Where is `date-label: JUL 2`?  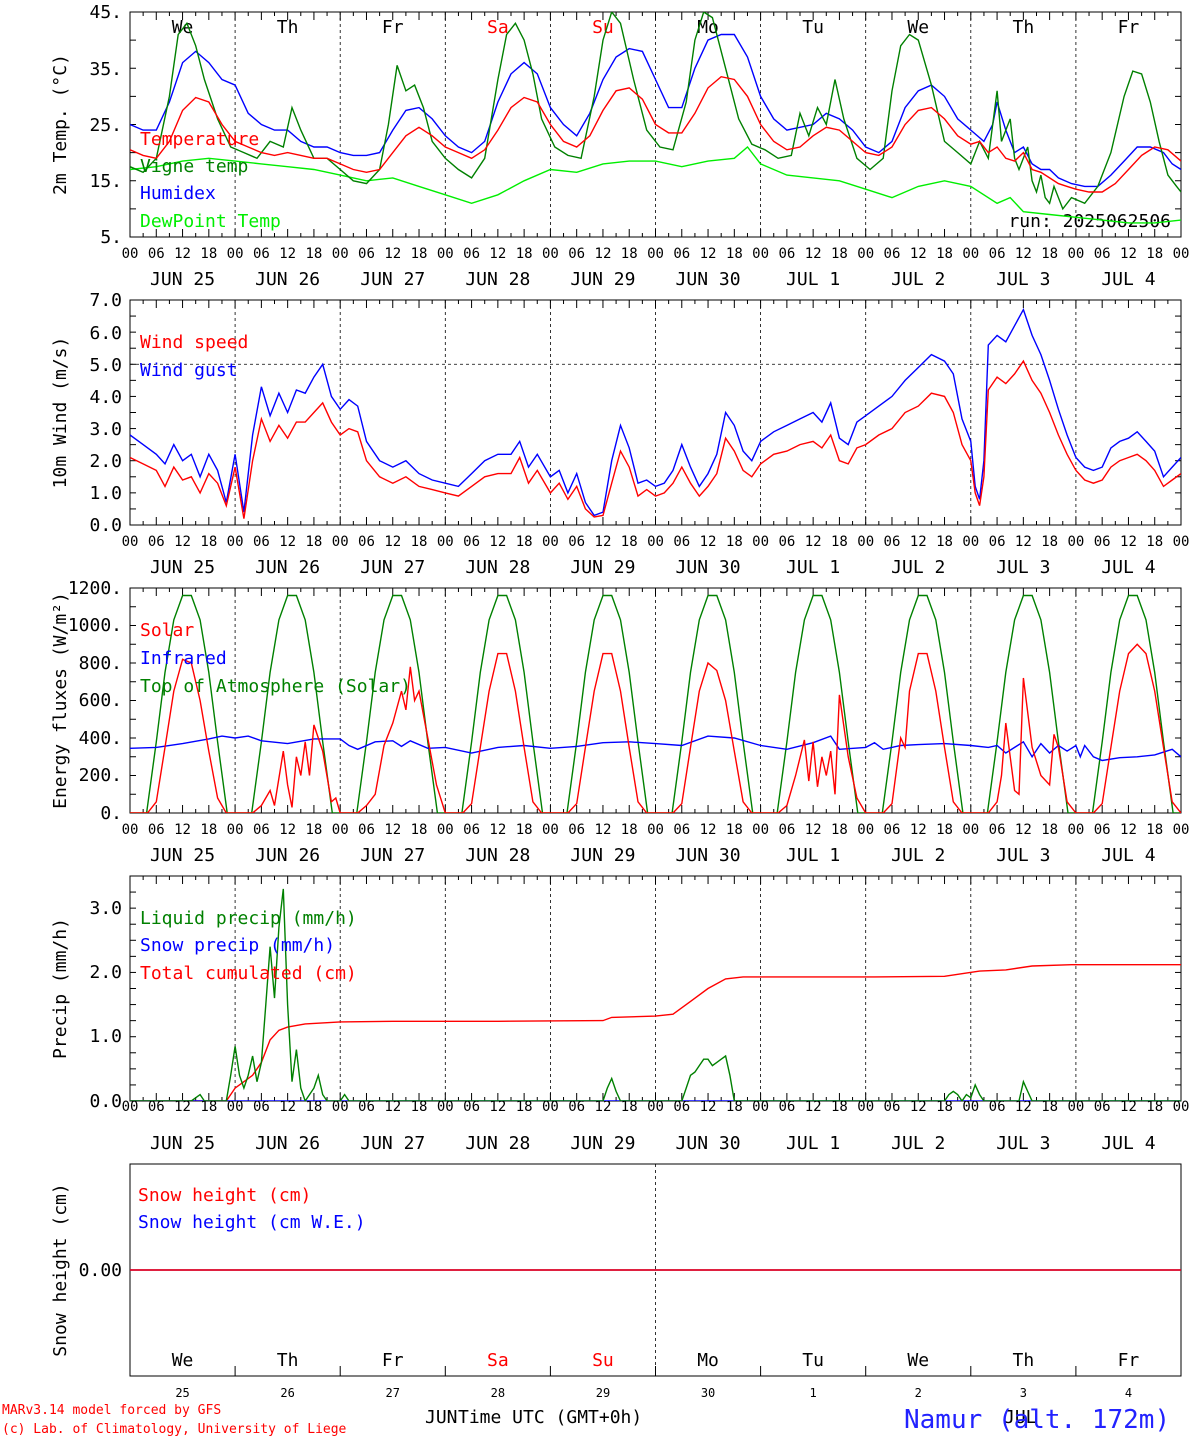 date-label: JUL 2 is located at coordinates (918, 1143).